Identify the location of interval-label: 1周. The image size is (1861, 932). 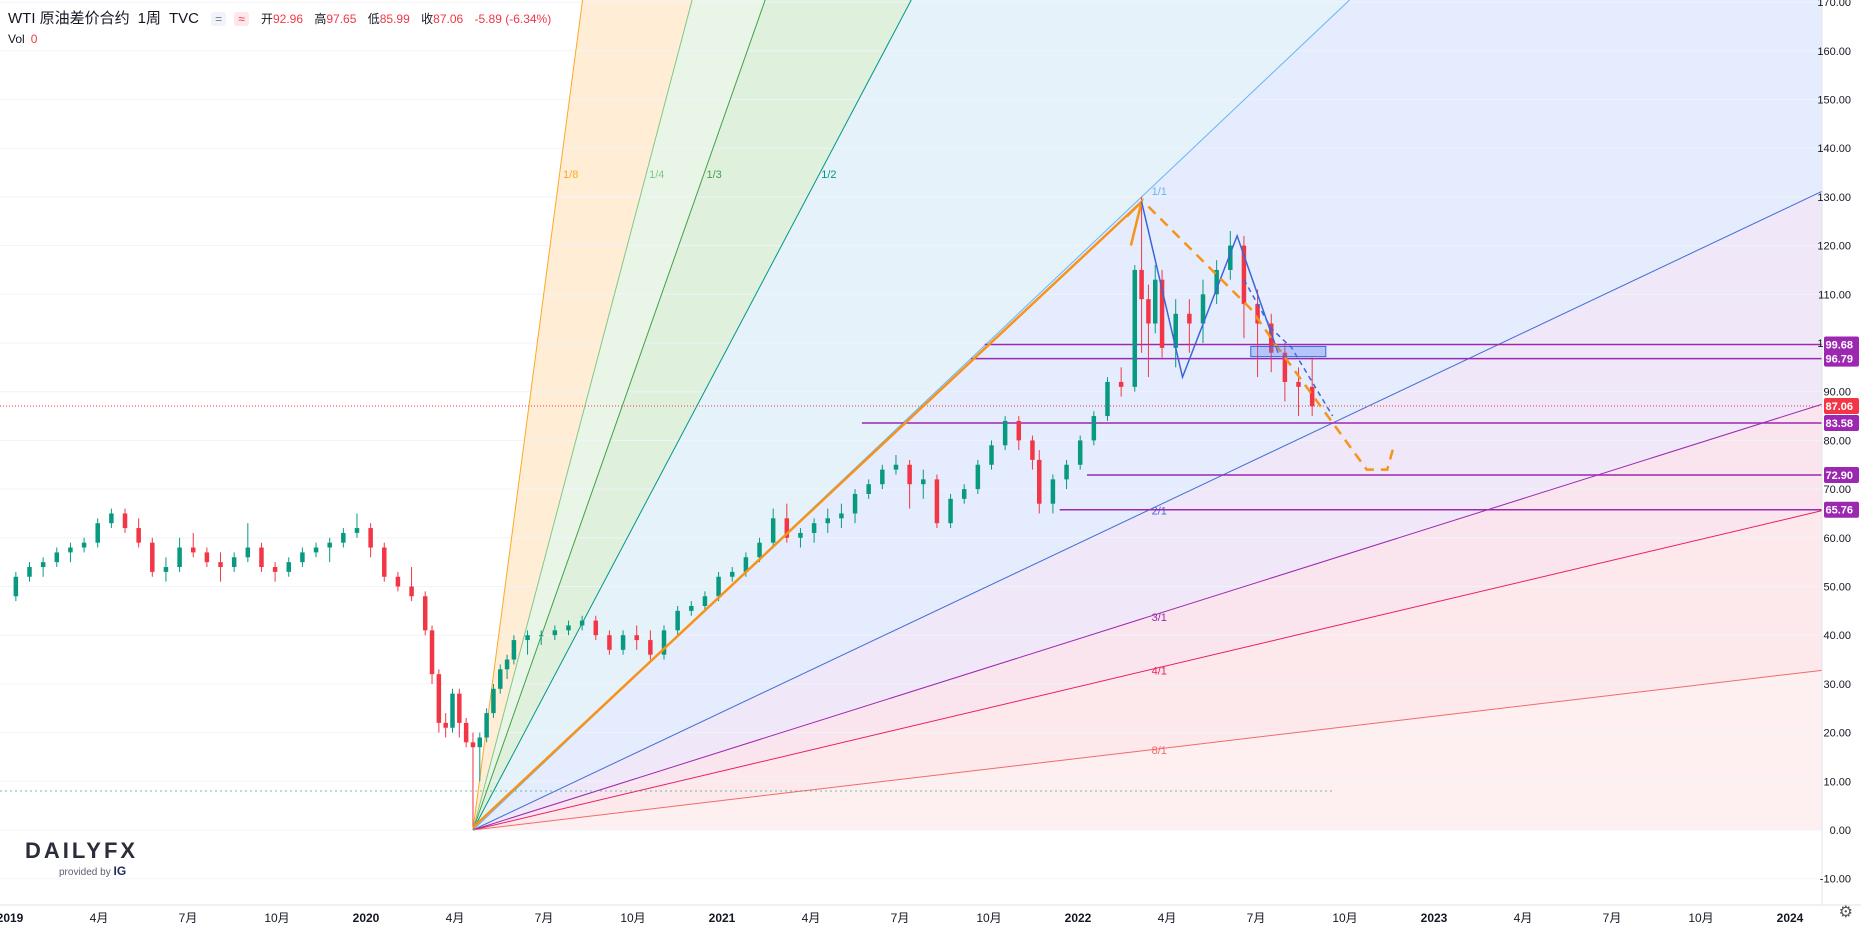
(149, 18).